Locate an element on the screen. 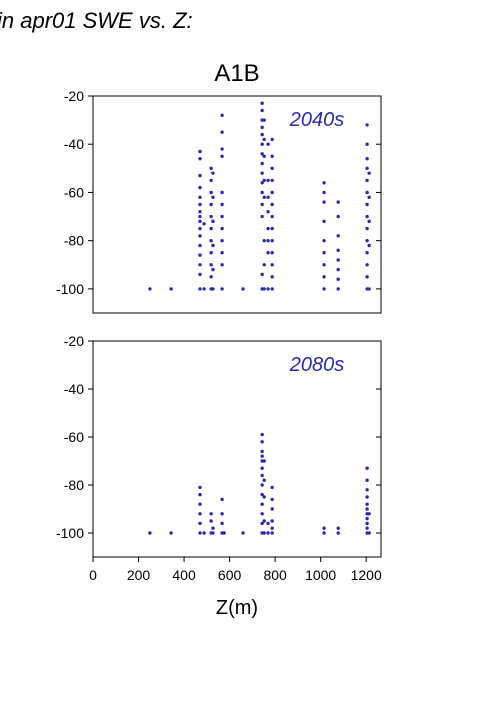 Image resolution: width=501 pixels, height=714 pixels. y-tick-label: -80 is located at coordinates (74, 241).